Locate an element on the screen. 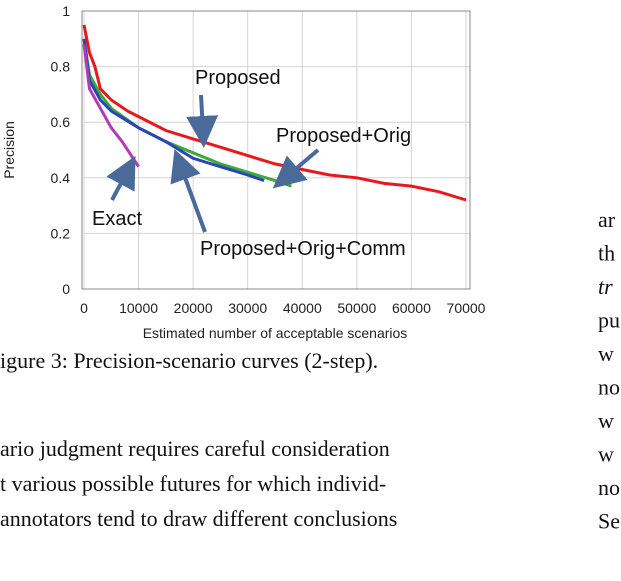 The height and width of the screenshot is (581, 621). series-annotation: Exact is located at coordinates (117, 219).